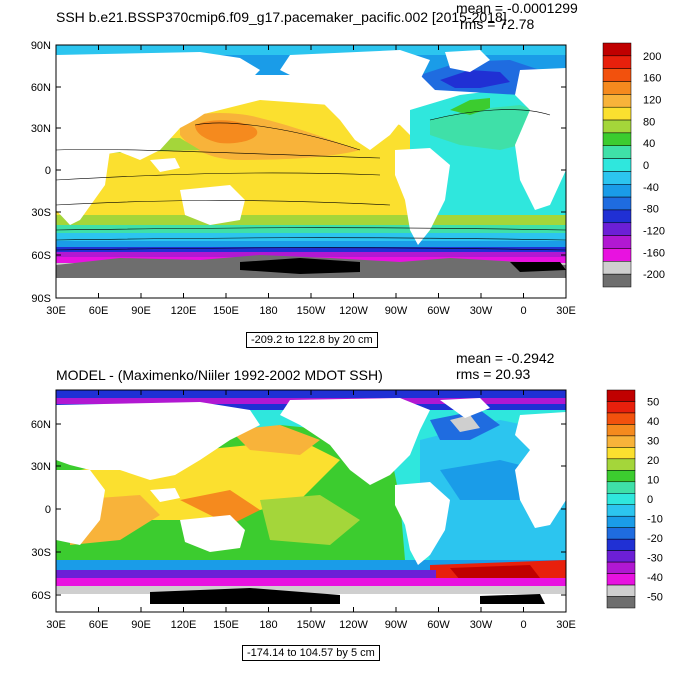  What do you see at coordinates (523, 311) in the screenshot?
I see `lon-label: 0` at bounding box center [523, 311].